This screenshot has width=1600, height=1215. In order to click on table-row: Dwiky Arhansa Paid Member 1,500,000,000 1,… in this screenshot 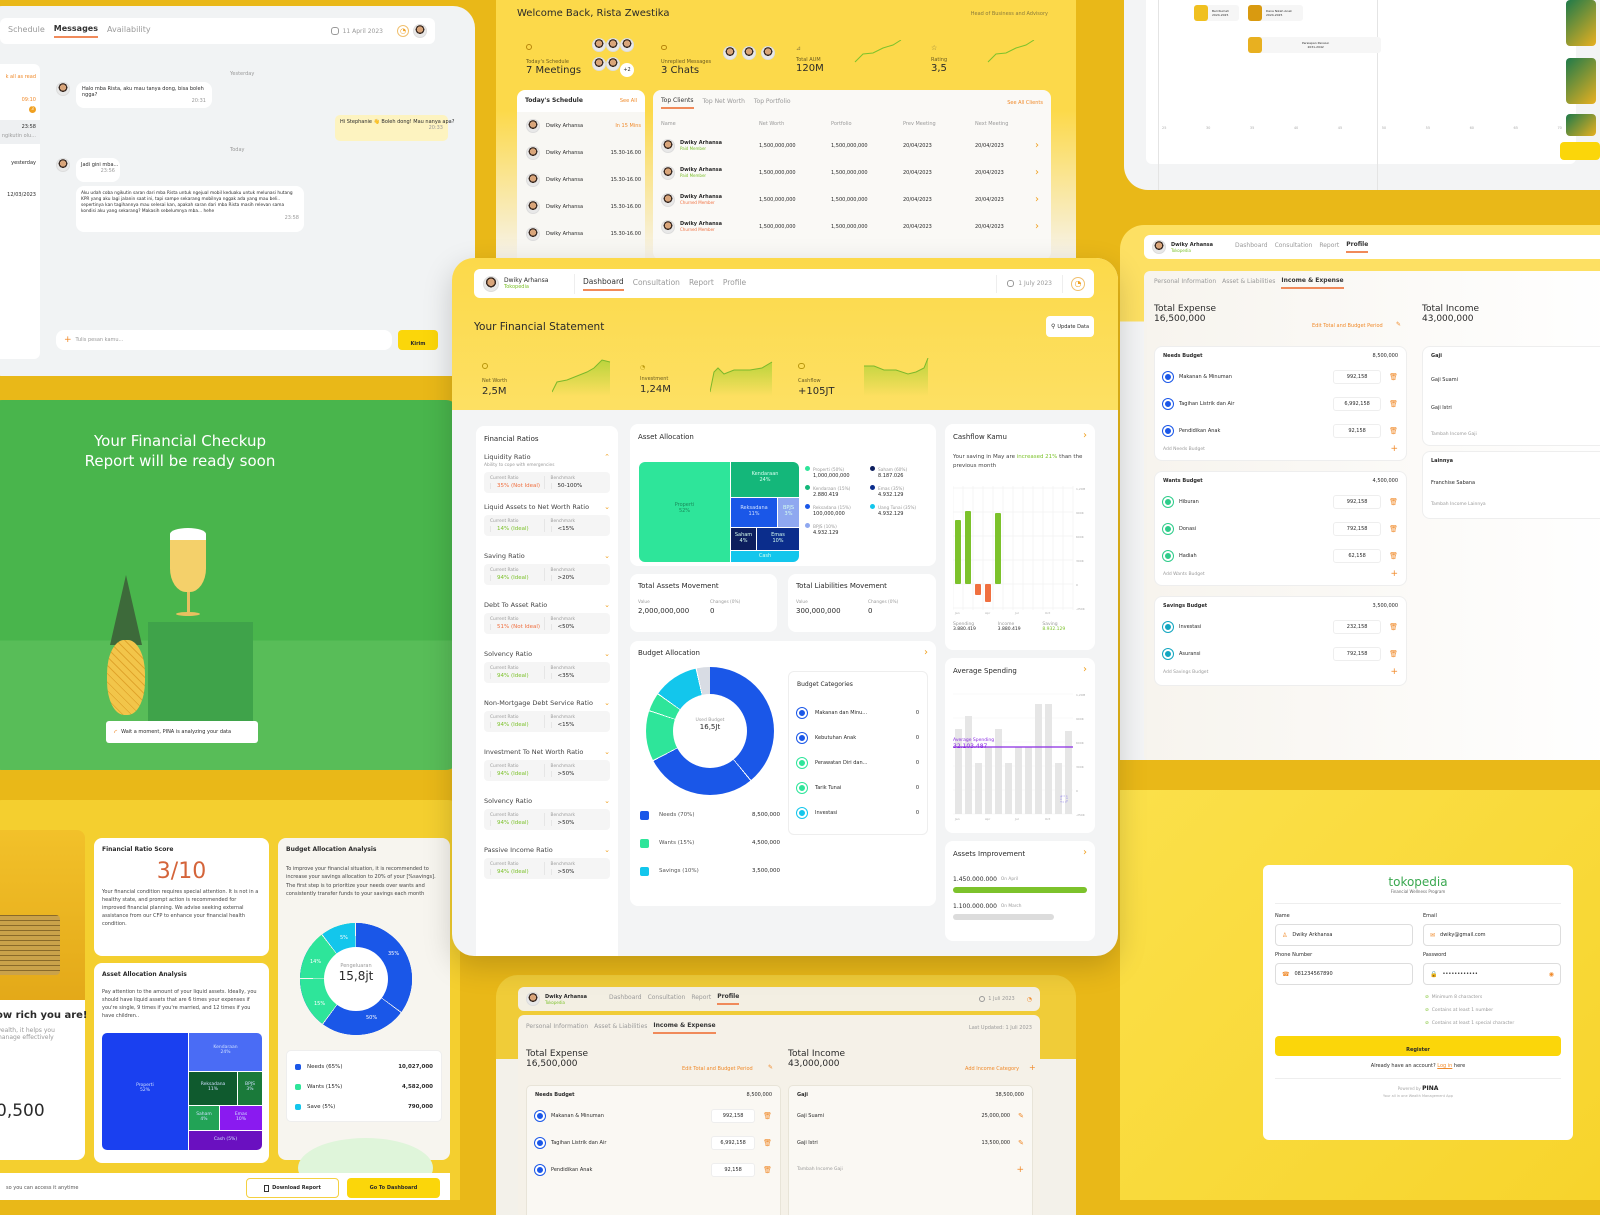, I will do `click(853, 145)`.